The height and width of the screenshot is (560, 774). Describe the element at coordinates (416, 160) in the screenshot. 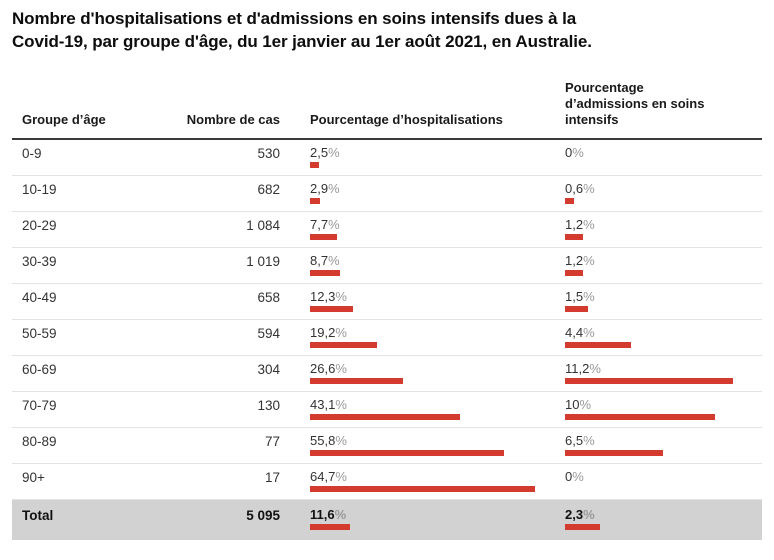

I see `hospitalization-percent-cell: 2,5%` at that location.